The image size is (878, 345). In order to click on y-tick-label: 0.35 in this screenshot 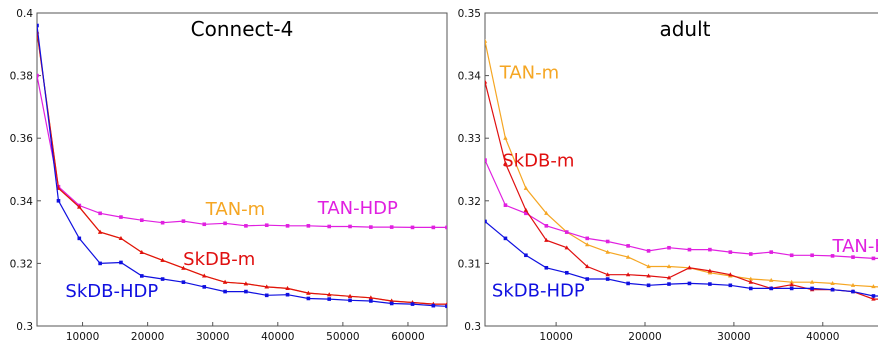, I will do `click(469, 14)`.